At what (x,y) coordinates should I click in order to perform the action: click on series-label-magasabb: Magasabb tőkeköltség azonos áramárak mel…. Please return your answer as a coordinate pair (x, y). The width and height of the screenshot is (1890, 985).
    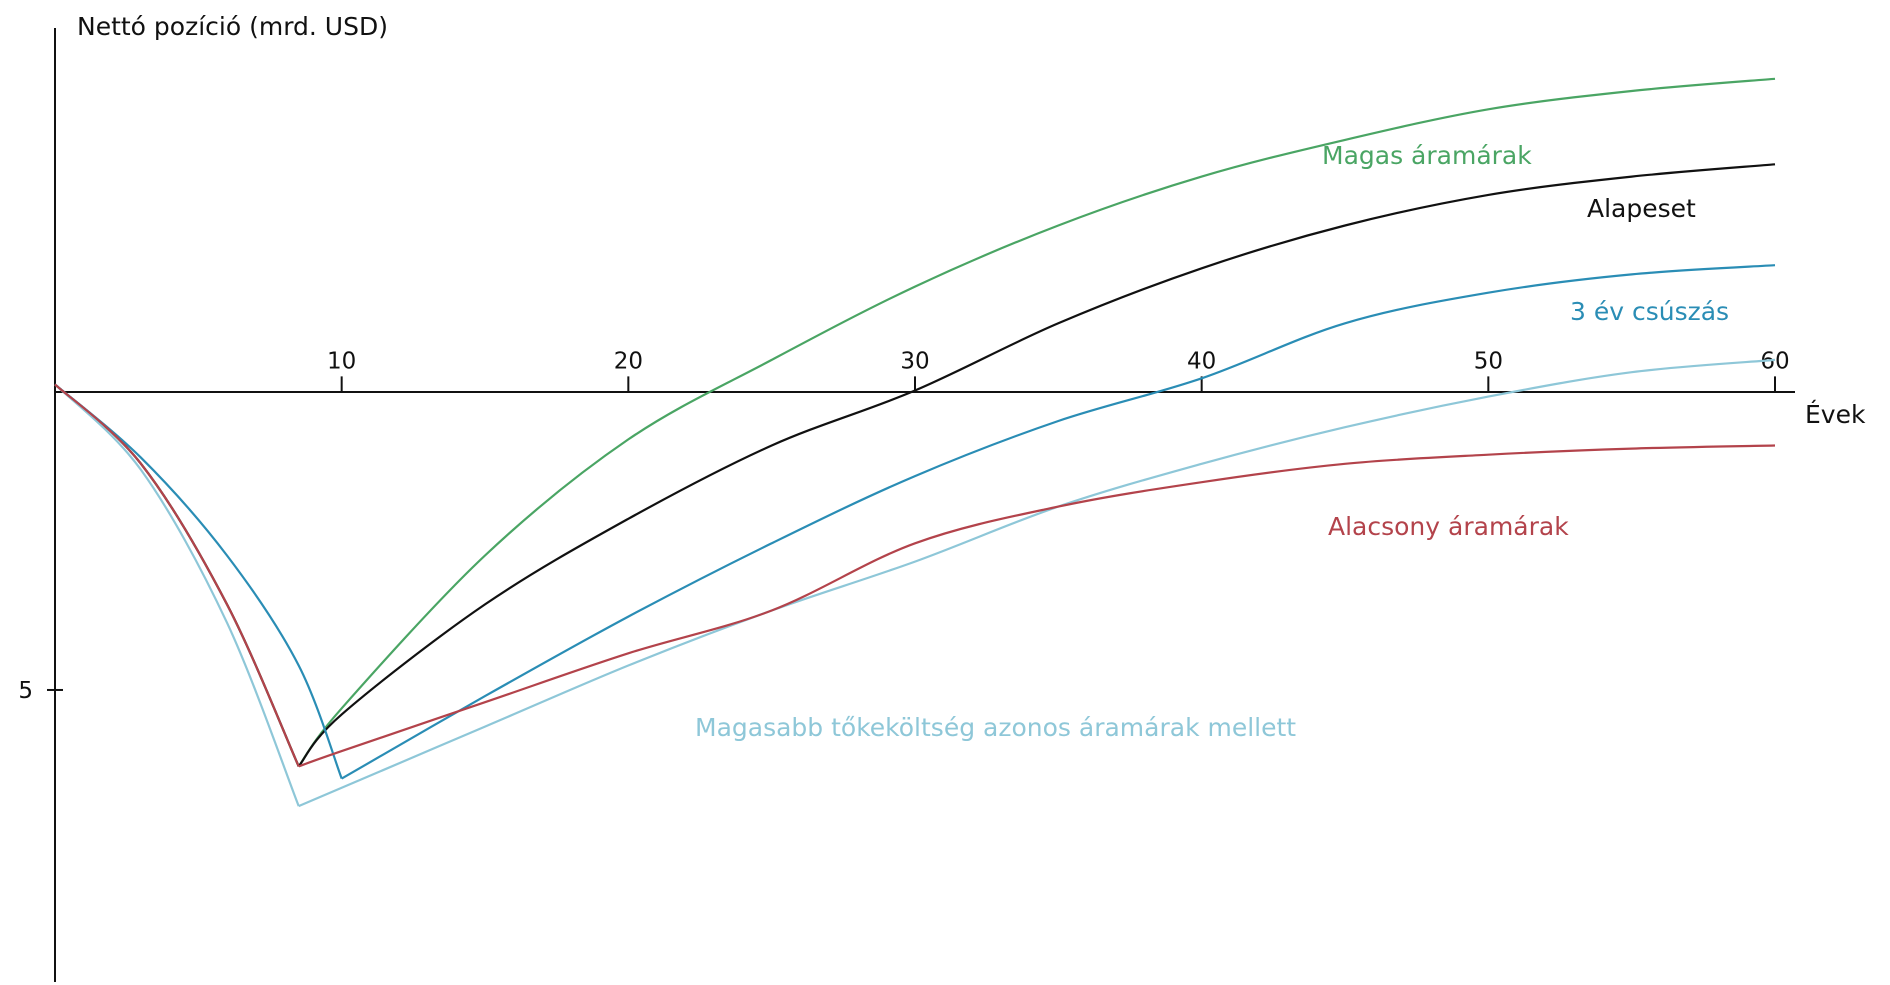
    Looking at the image, I should click on (995, 727).